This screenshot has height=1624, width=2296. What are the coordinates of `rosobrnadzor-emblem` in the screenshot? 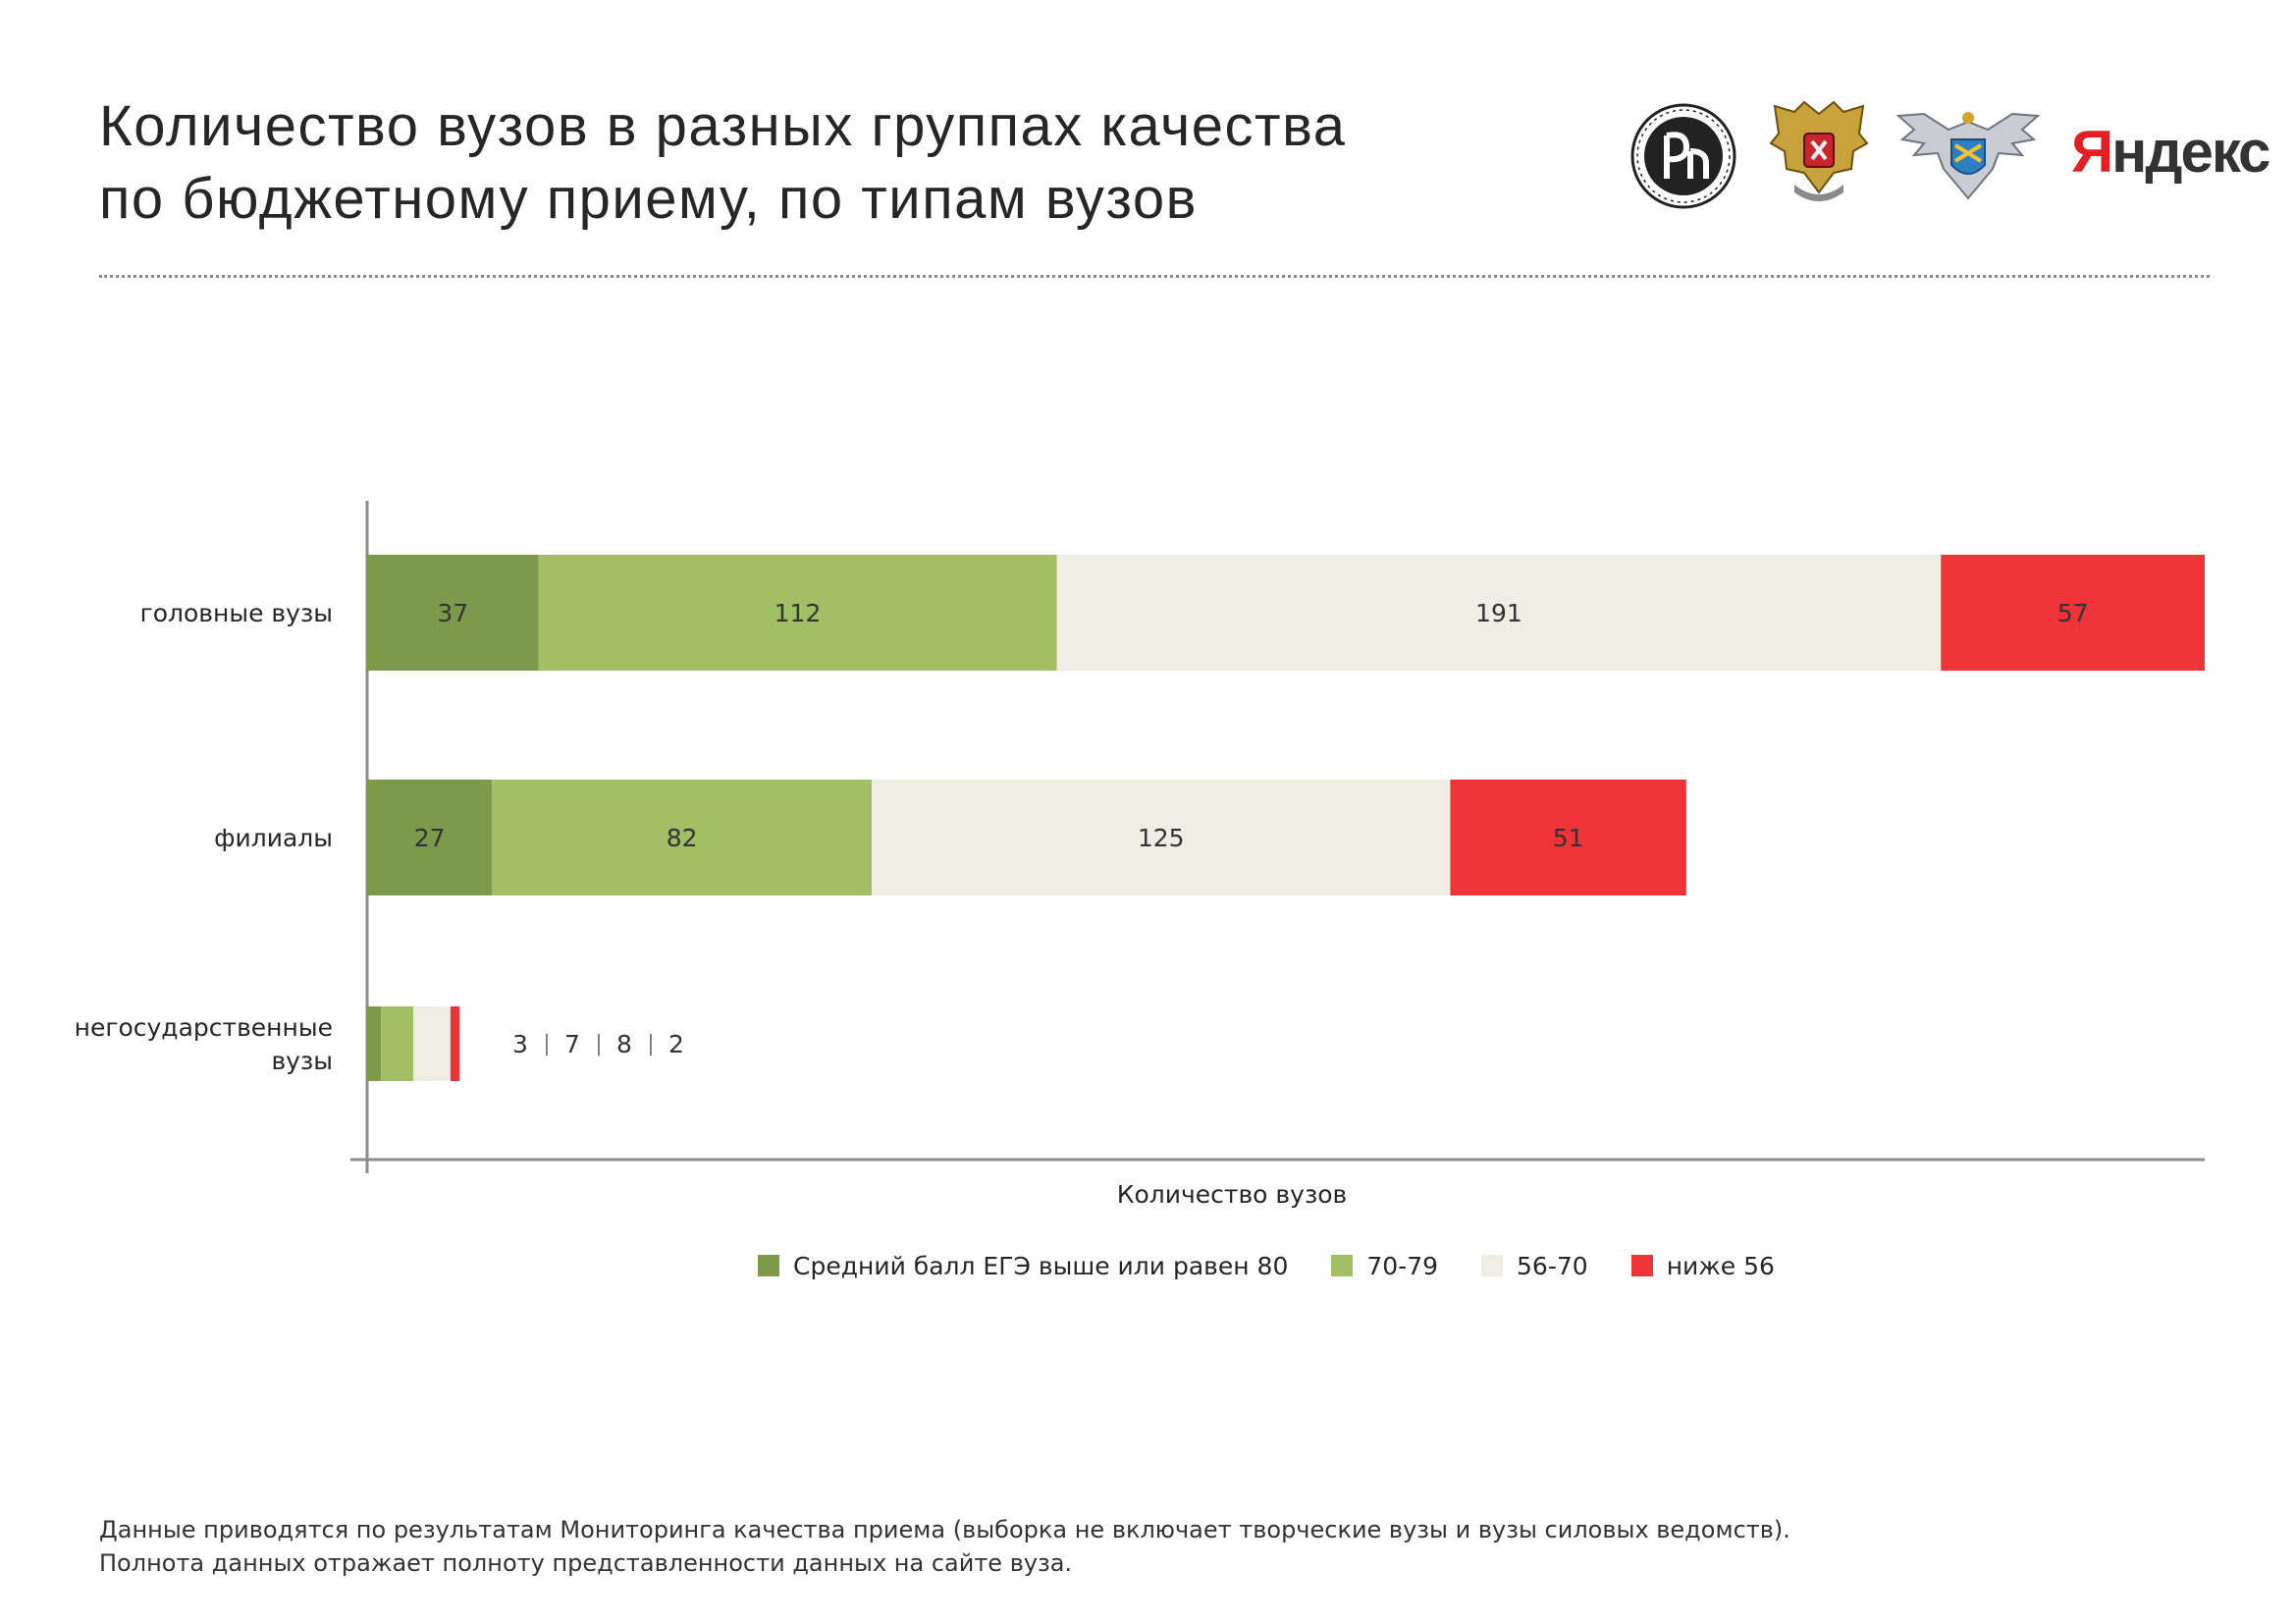 It's located at (1968, 156).